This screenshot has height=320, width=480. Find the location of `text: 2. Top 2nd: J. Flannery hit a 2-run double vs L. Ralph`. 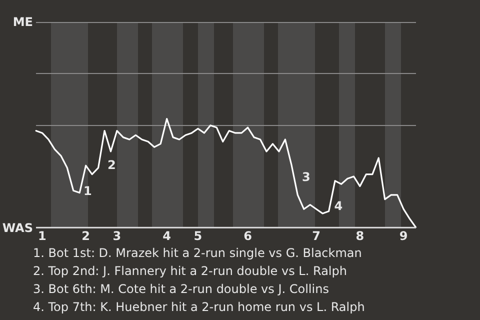

text: 2. Top 2nd: J. Flannery hit a 2-run double vs L. Ralph is located at coordinates (190, 271).